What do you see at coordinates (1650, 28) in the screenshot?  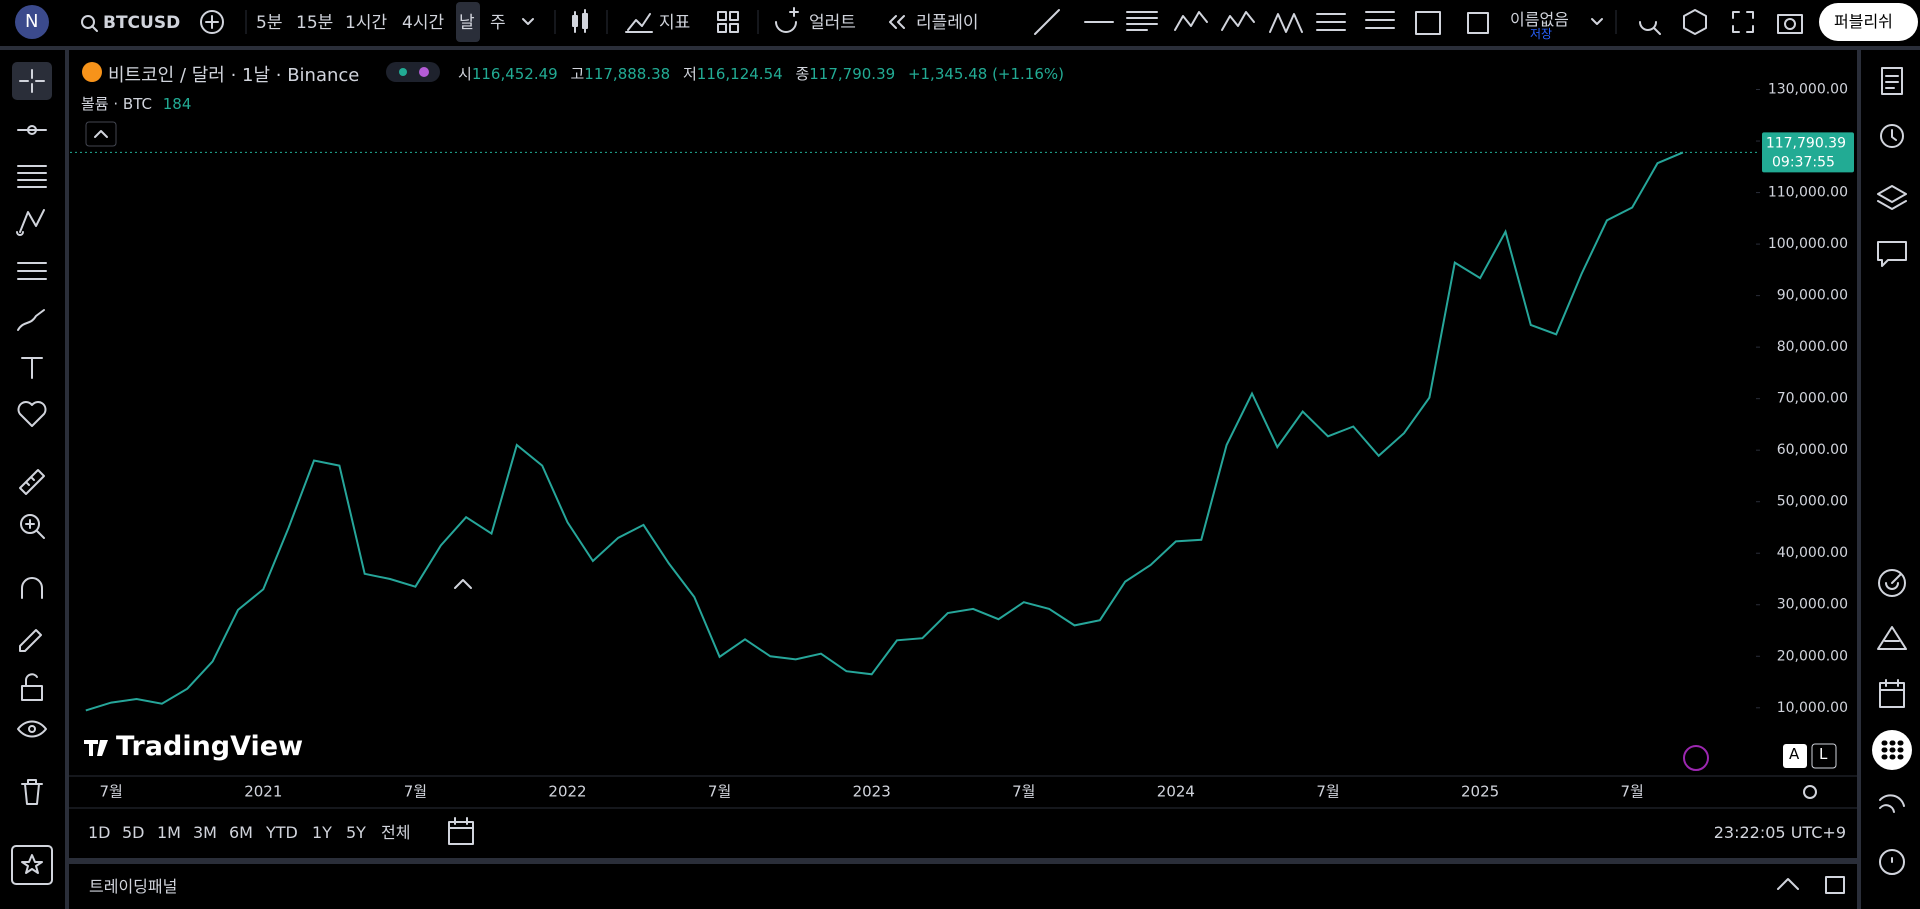 I see `quick-search-icon` at bounding box center [1650, 28].